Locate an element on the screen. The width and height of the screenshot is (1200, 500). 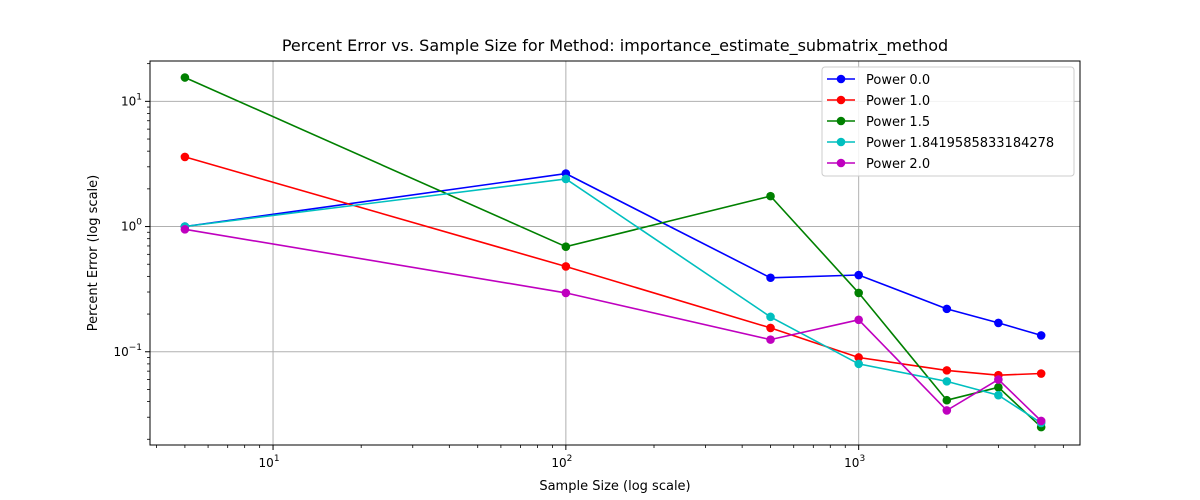
x-tick-label: 10² is located at coordinates (561, 462).